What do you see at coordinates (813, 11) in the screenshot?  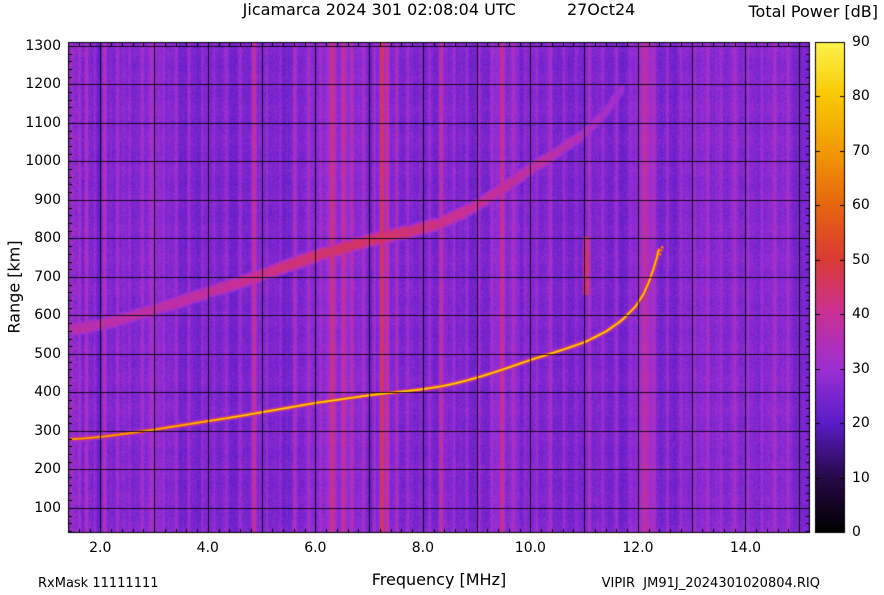 I see `colorbar-title: Total Power [dB]` at bounding box center [813, 11].